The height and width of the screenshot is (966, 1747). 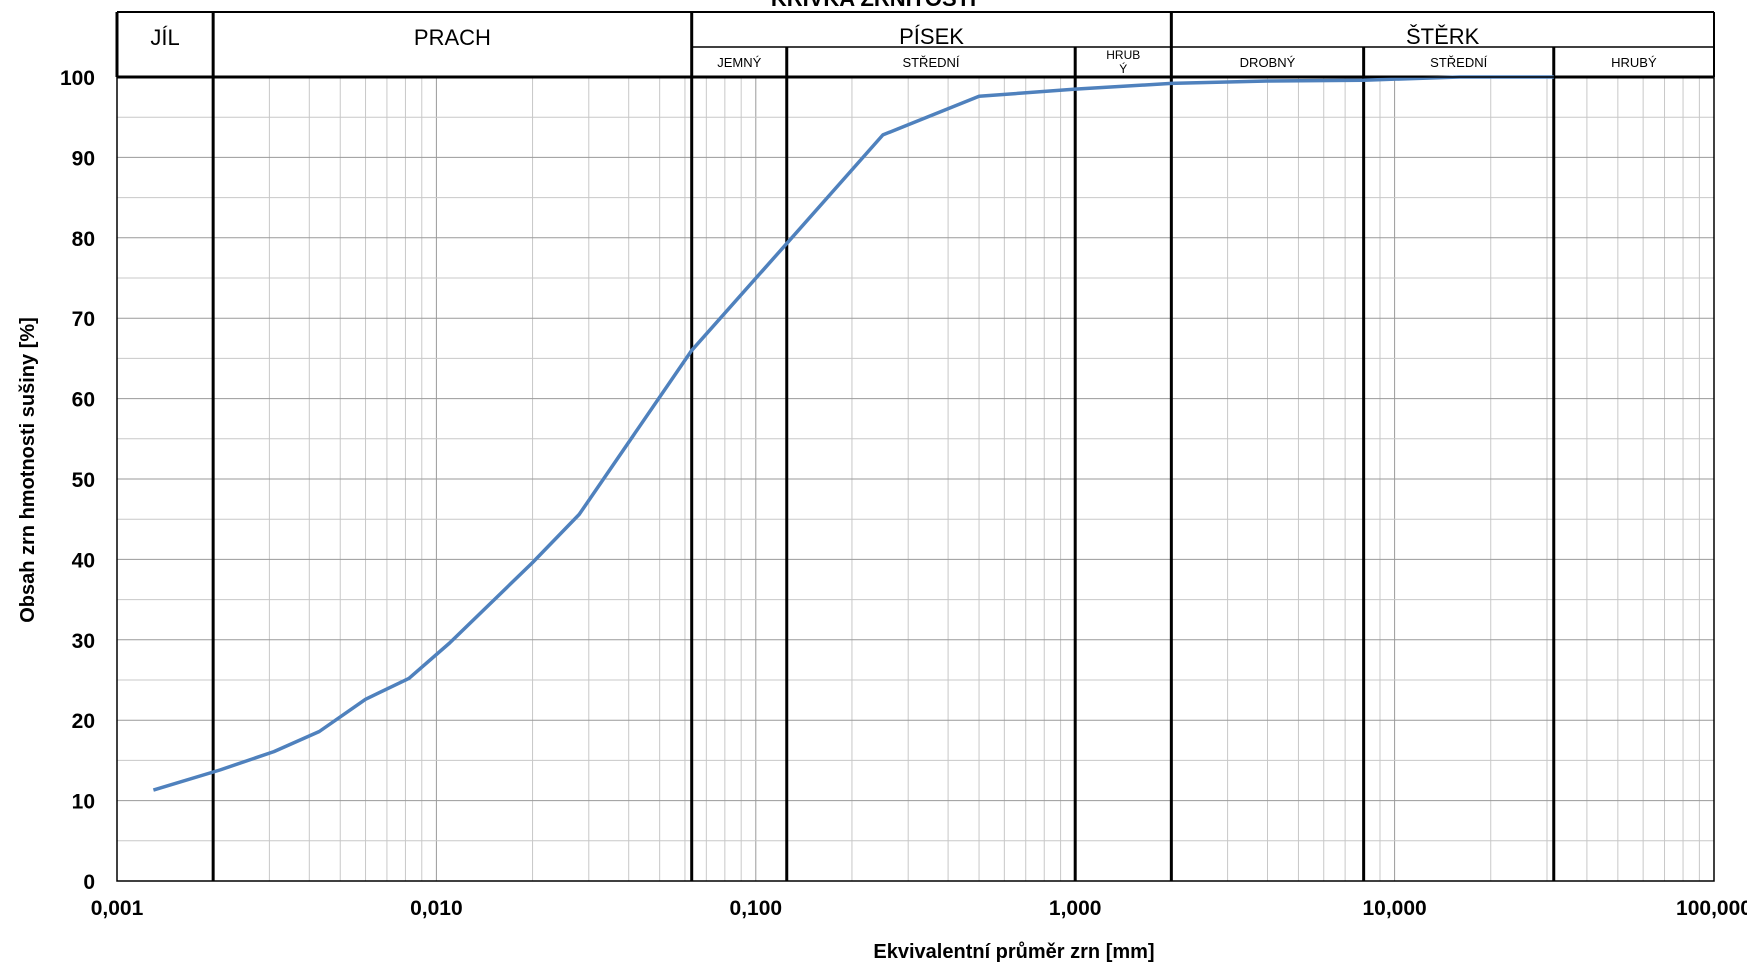 I want to click on y-tick-label: 10, so click(x=83, y=802).